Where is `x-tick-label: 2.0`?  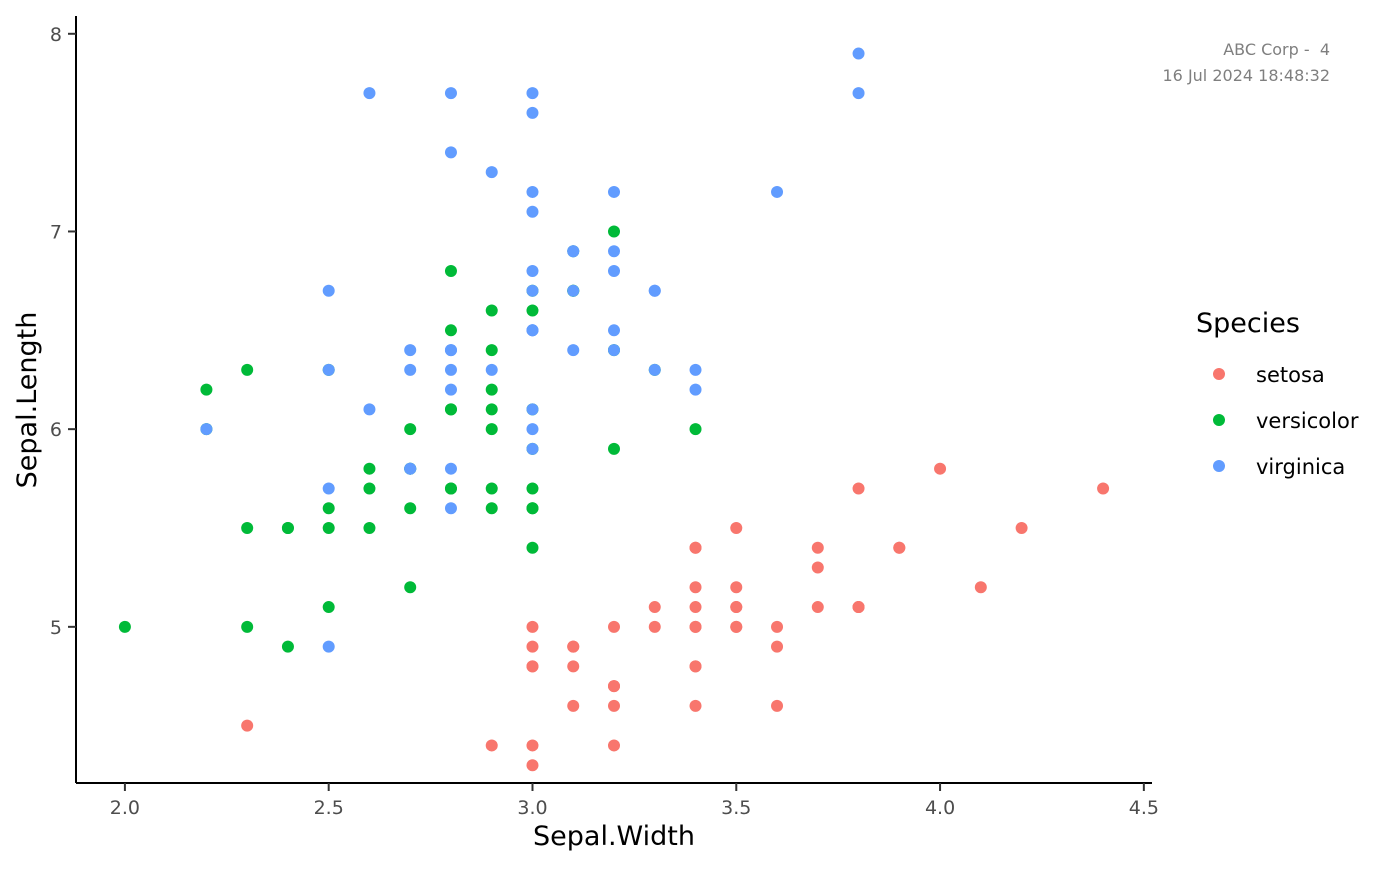 x-tick-label: 2.0 is located at coordinates (125, 808).